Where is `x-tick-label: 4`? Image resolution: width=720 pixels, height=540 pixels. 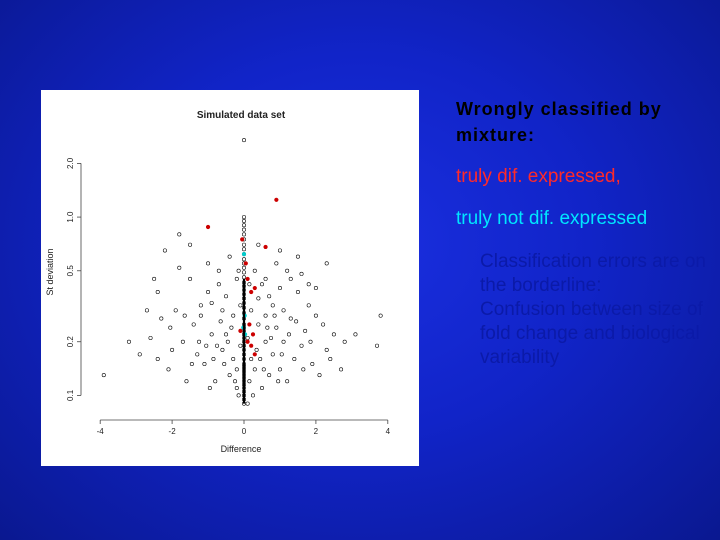
x-tick-label: 4 is located at coordinates (388, 431).